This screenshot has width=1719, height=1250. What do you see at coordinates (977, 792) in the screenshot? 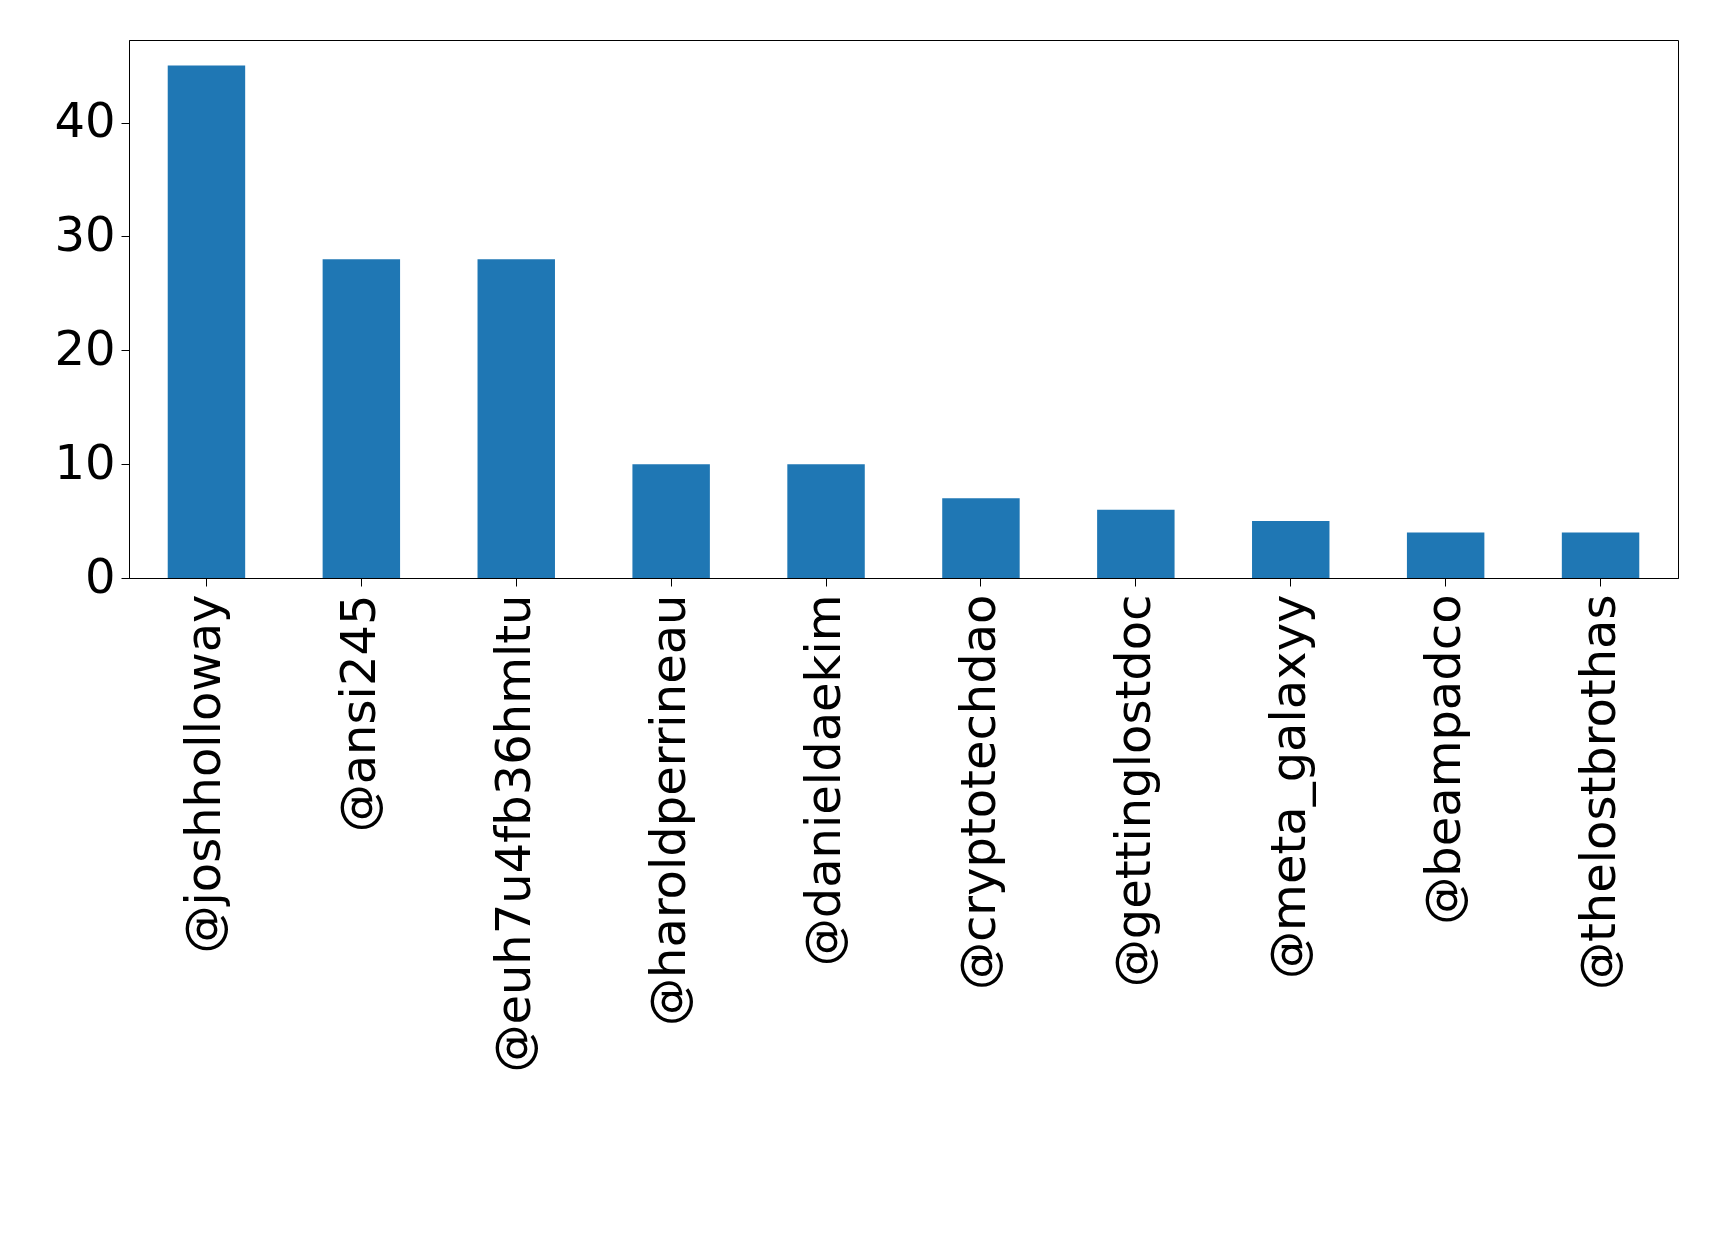
I see `x-tick-label: @cryptotechdao` at bounding box center [977, 792].